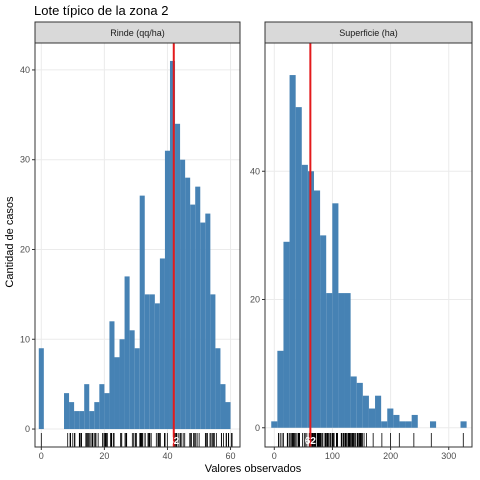 This screenshot has width=480, height=480. I want to click on y-tick-label: 30, so click(25, 160).